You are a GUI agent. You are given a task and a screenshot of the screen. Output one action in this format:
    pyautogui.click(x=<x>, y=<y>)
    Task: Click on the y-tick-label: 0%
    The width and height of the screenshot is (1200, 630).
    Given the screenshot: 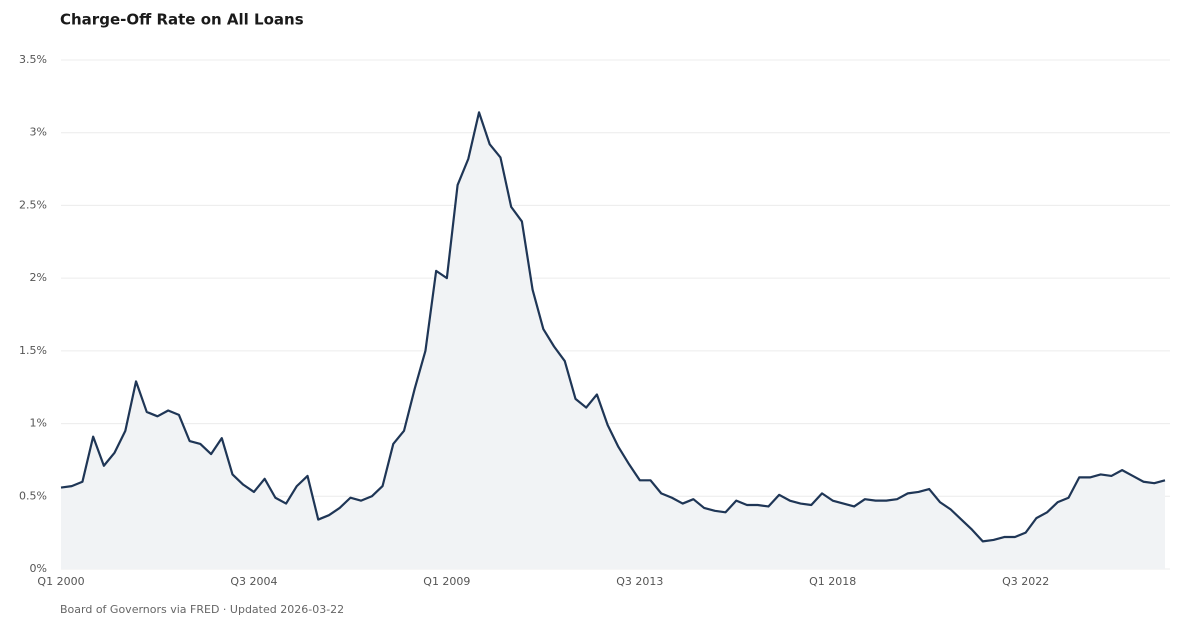 What is the action you would take?
    pyautogui.click(x=38, y=568)
    